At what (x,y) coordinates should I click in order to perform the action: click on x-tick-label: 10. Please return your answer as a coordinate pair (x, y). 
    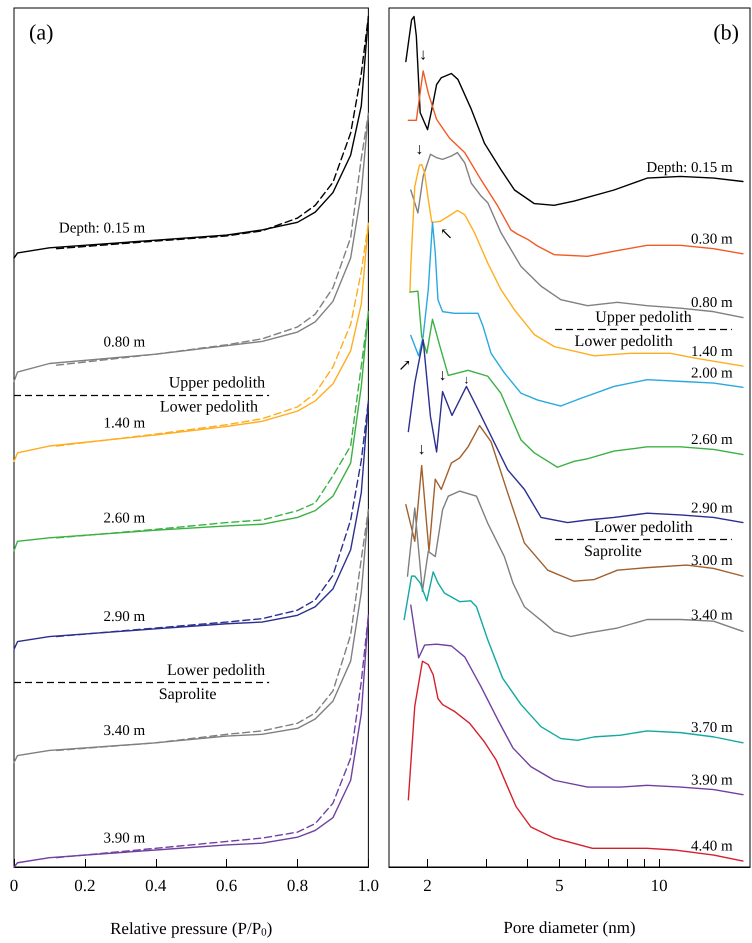
    Looking at the image, I should click on (659, 885).